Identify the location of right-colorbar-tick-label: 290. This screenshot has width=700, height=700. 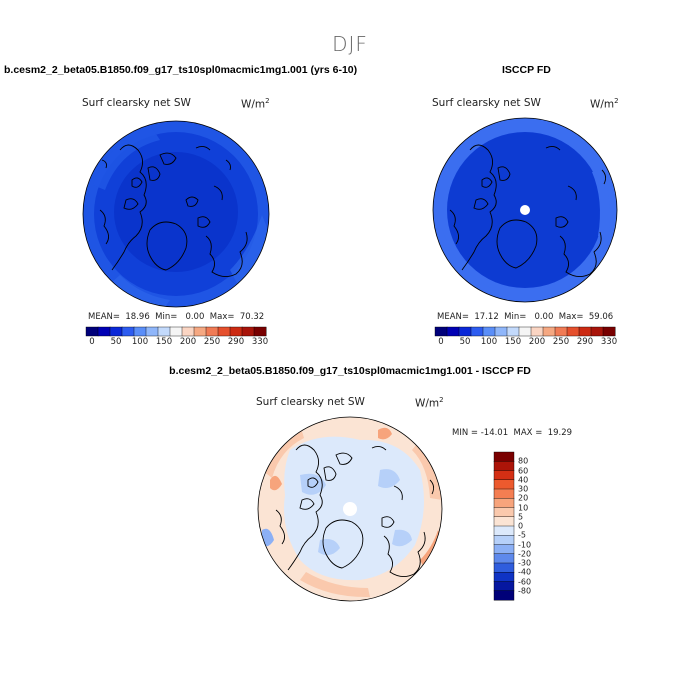
(585, 342).